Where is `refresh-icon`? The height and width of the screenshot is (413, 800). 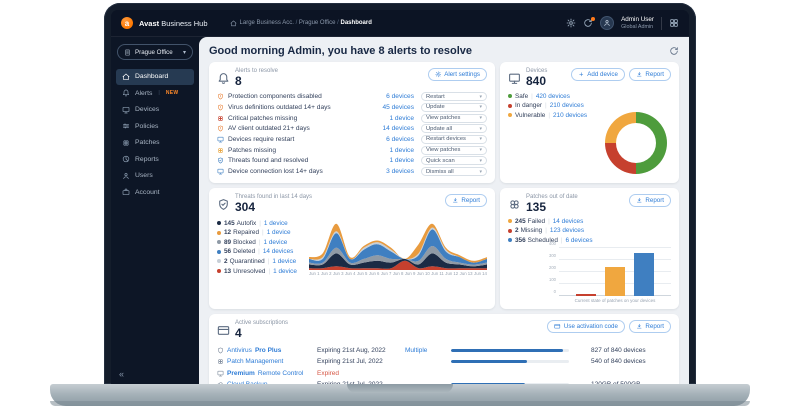 refresh-icon is located at coordinates (674, 51).